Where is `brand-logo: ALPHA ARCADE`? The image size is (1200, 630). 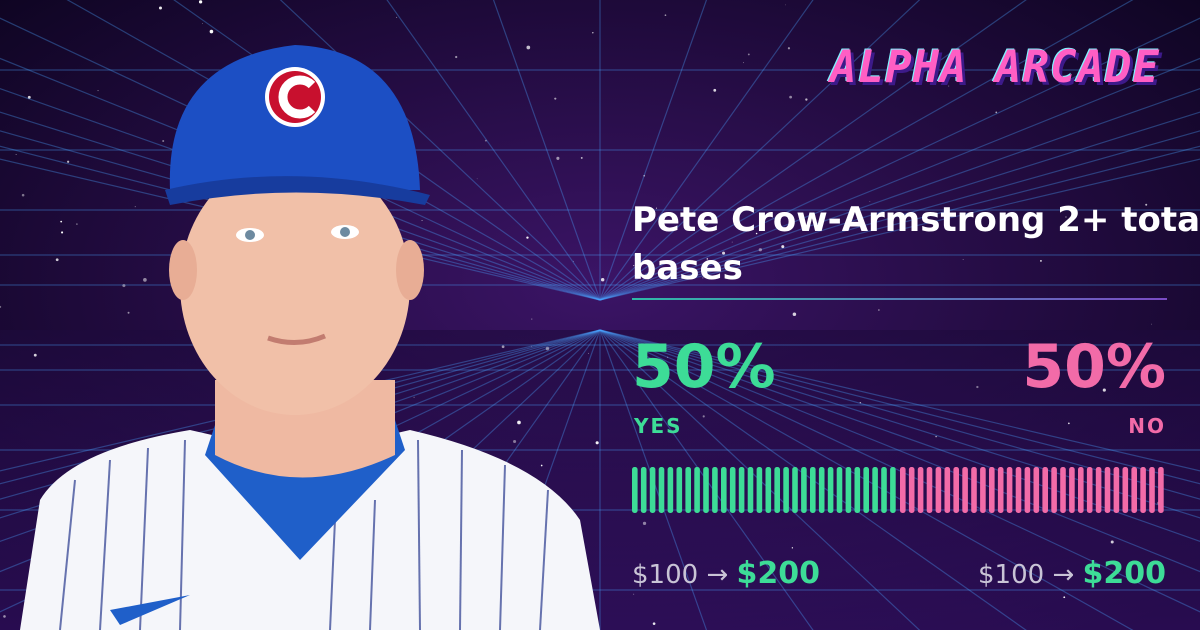 brand-logo: ALPHA ARCADE is located at coordinates (995, 67).